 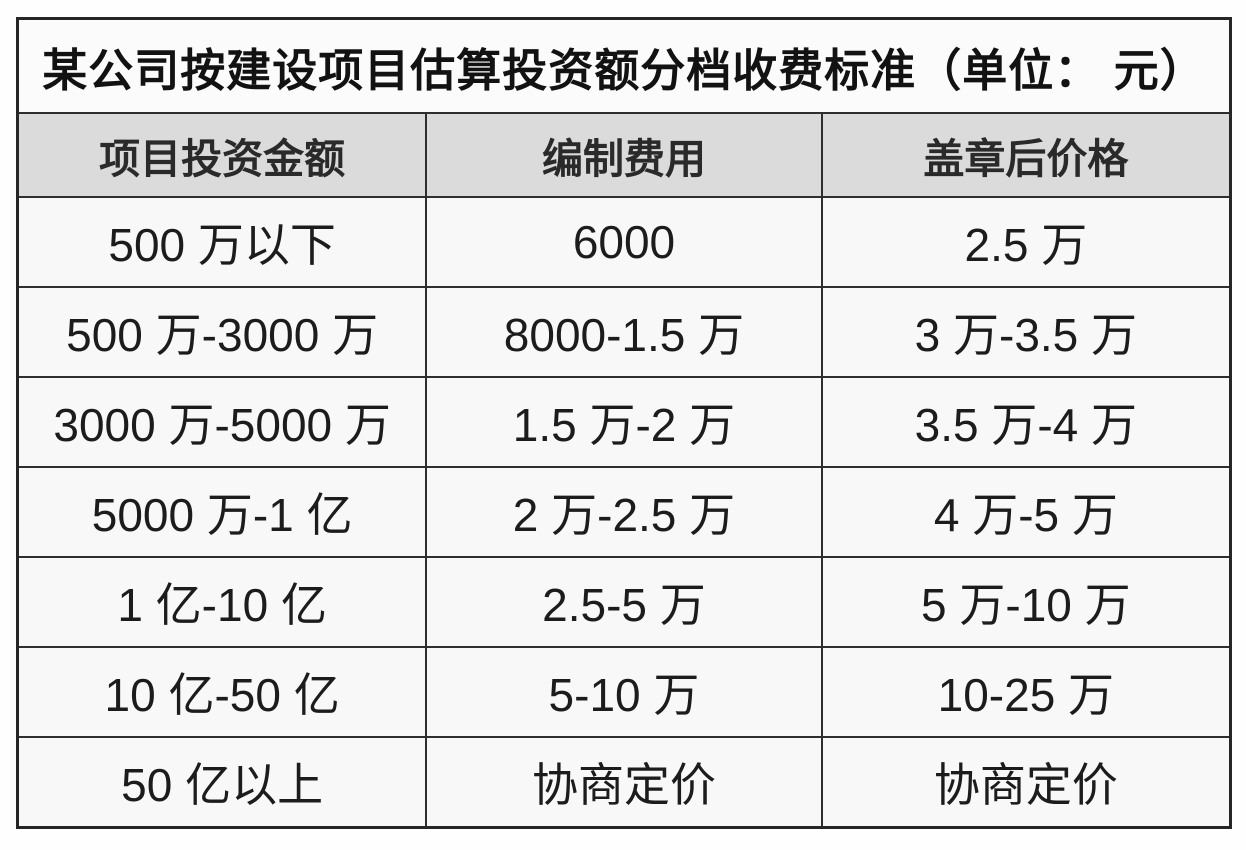 I want to click on cell-stamped-price: 5 万-10 万, so click(x=1026, y=602).